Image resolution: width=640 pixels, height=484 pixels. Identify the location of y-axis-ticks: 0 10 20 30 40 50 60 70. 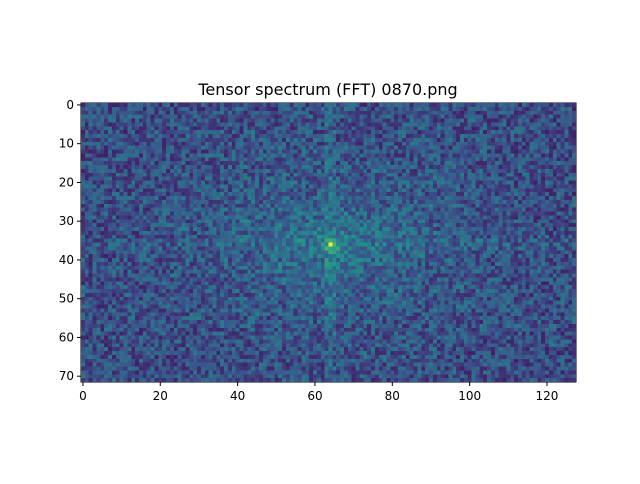
(70, 240).